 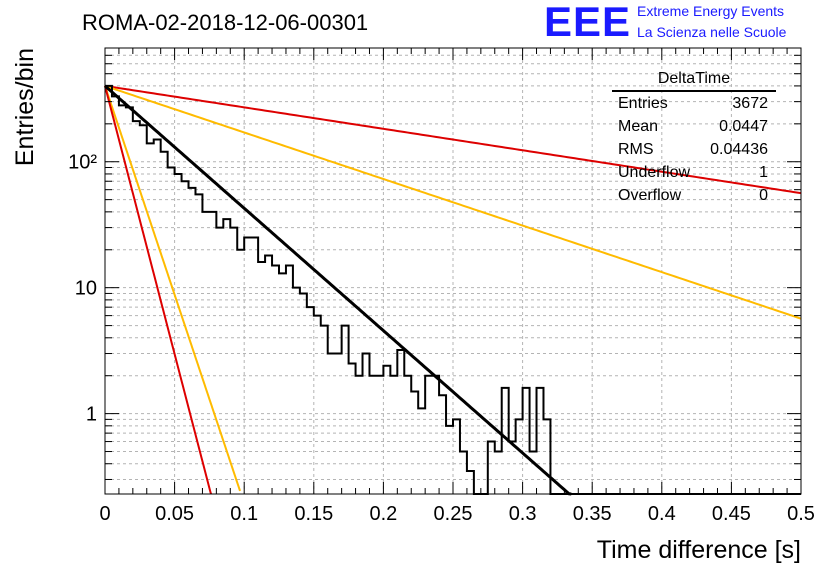 What do you see at coordinates (695, 103) in the screenshot?
I see `stats-row-entries: Entries 3672` at bounding box center [695, 103].